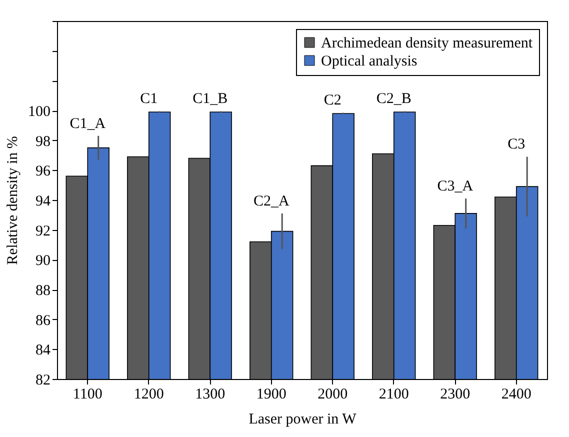 This screenshot has height=437, width=569. I want to click on x-tick-label: 2400, so click(516, 394).